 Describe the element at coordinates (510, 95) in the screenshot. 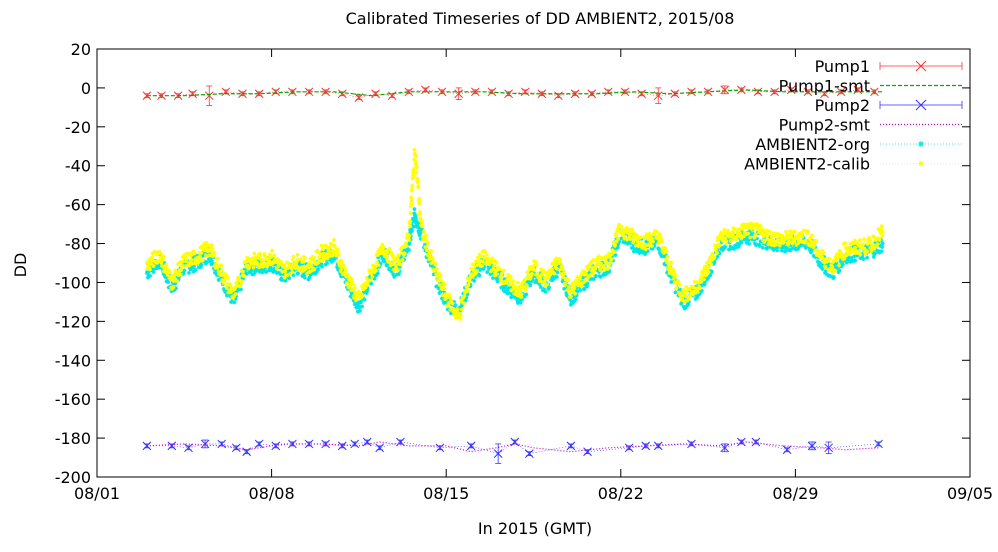

I see `series-pump1` at that location.